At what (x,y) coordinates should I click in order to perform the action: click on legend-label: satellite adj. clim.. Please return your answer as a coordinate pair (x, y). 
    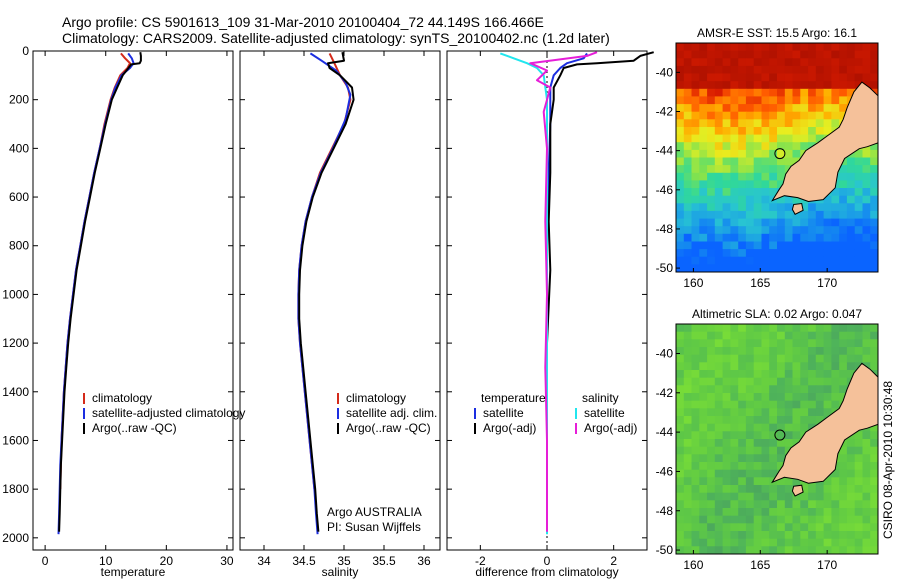
    Looking at the image, I should click on (391, 413).